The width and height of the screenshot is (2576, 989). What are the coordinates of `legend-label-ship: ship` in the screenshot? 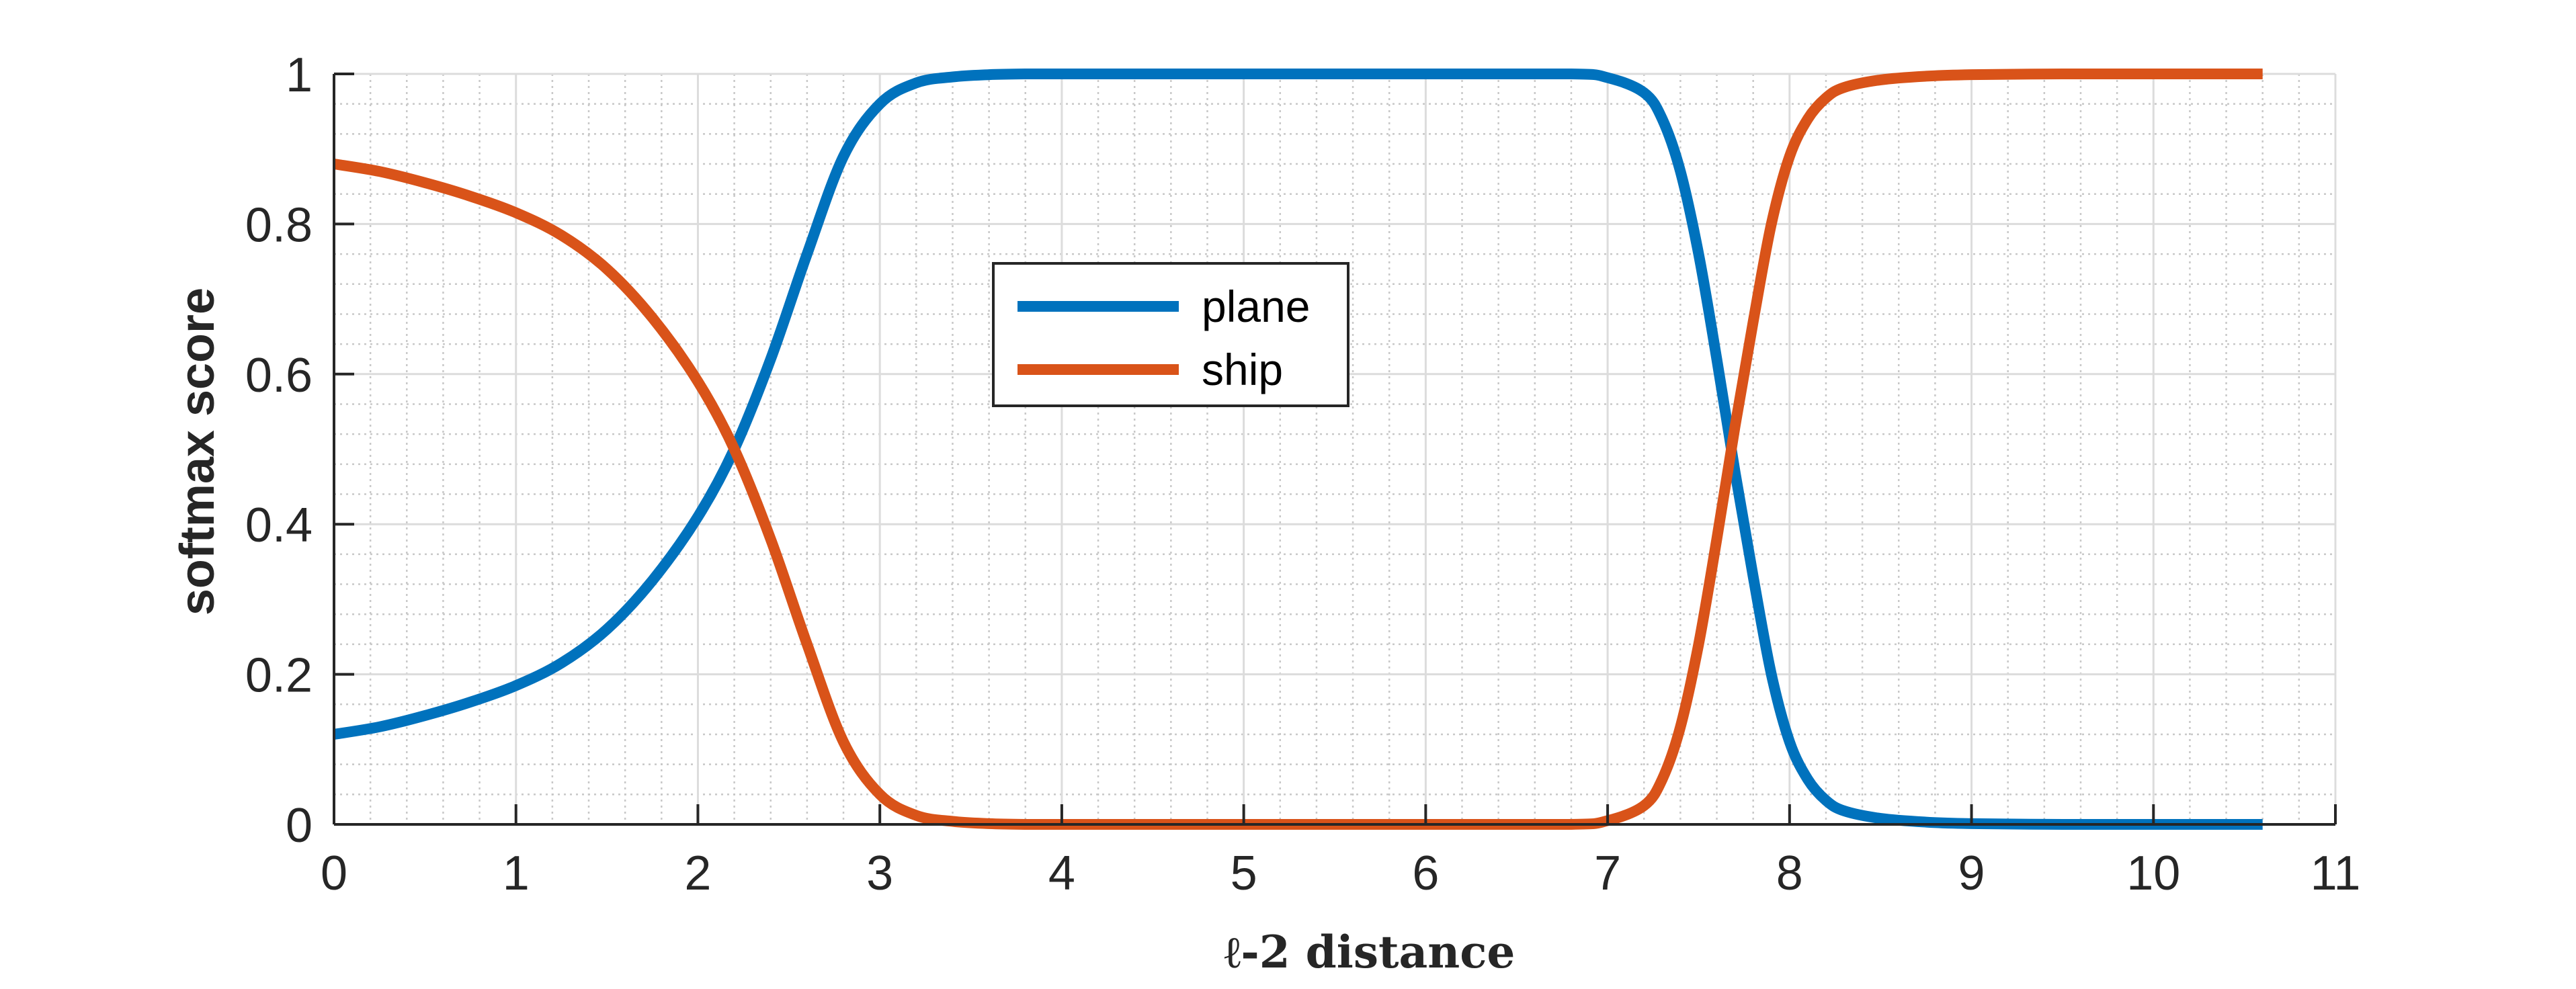 It's located at (1242, 369).